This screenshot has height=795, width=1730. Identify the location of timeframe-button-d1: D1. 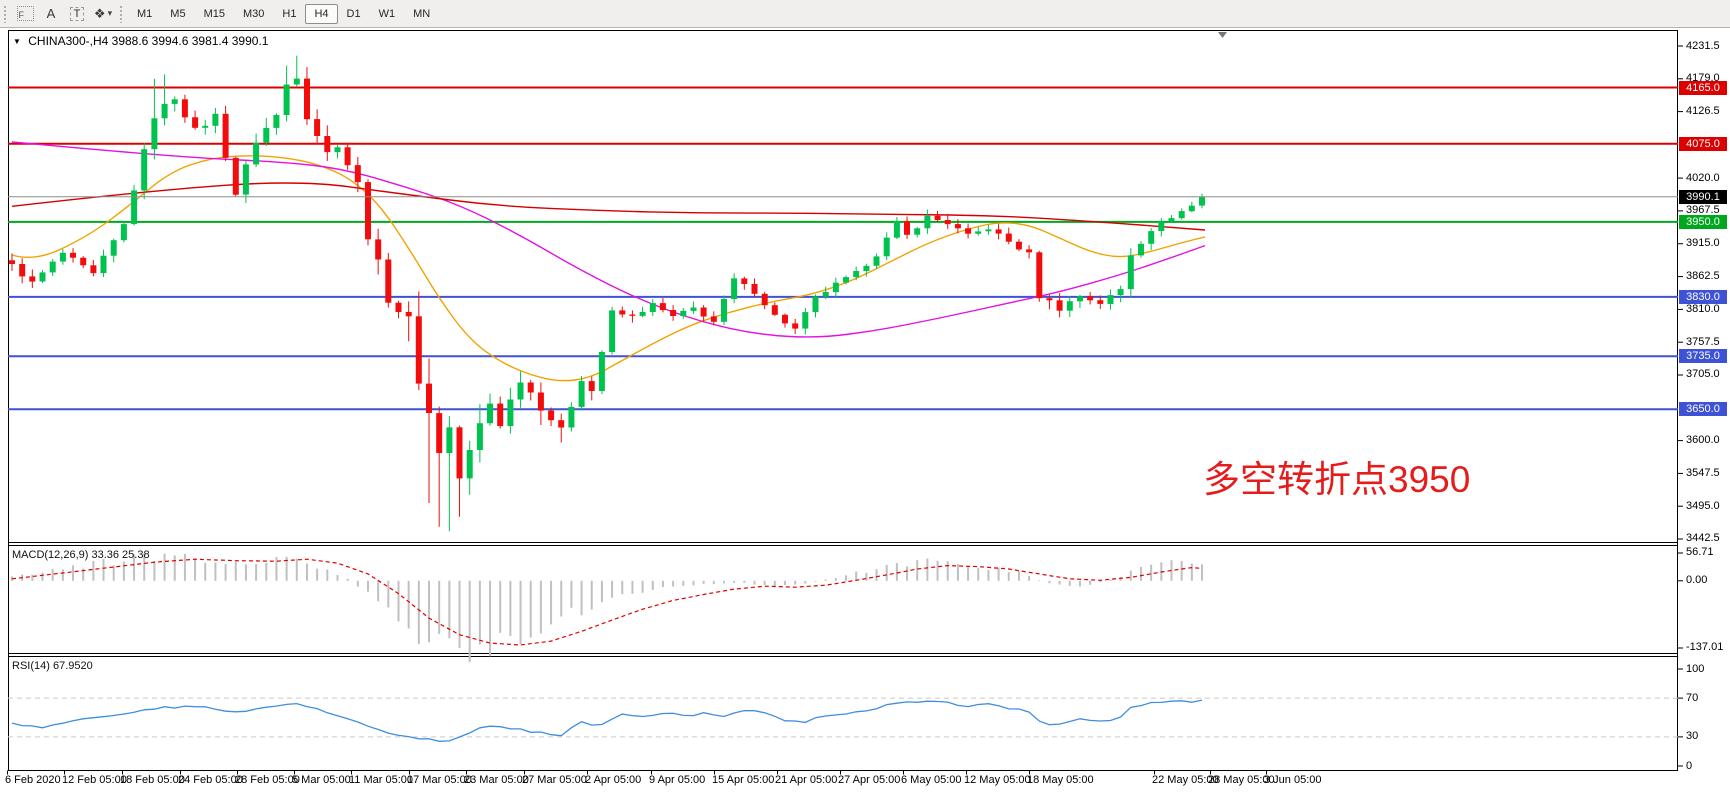
(353, 13).